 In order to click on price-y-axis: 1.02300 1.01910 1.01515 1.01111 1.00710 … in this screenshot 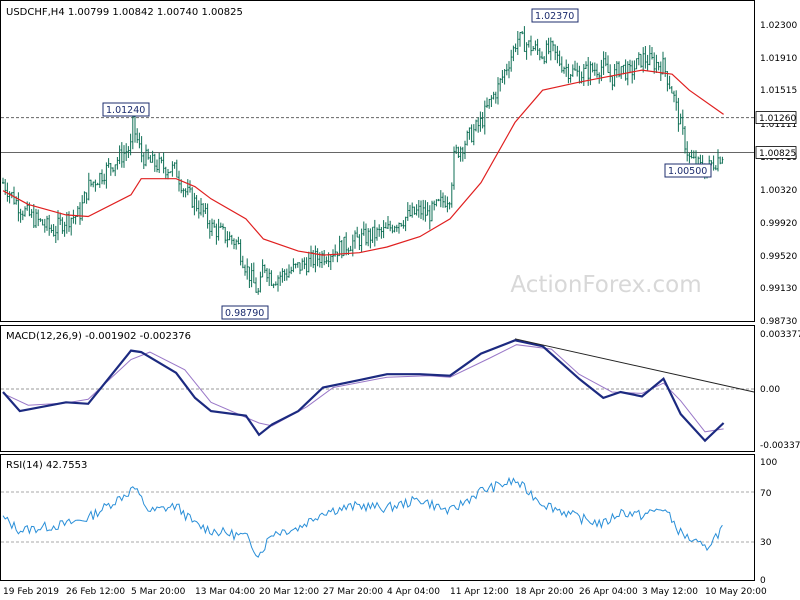, I will do `click(778, 174)`.